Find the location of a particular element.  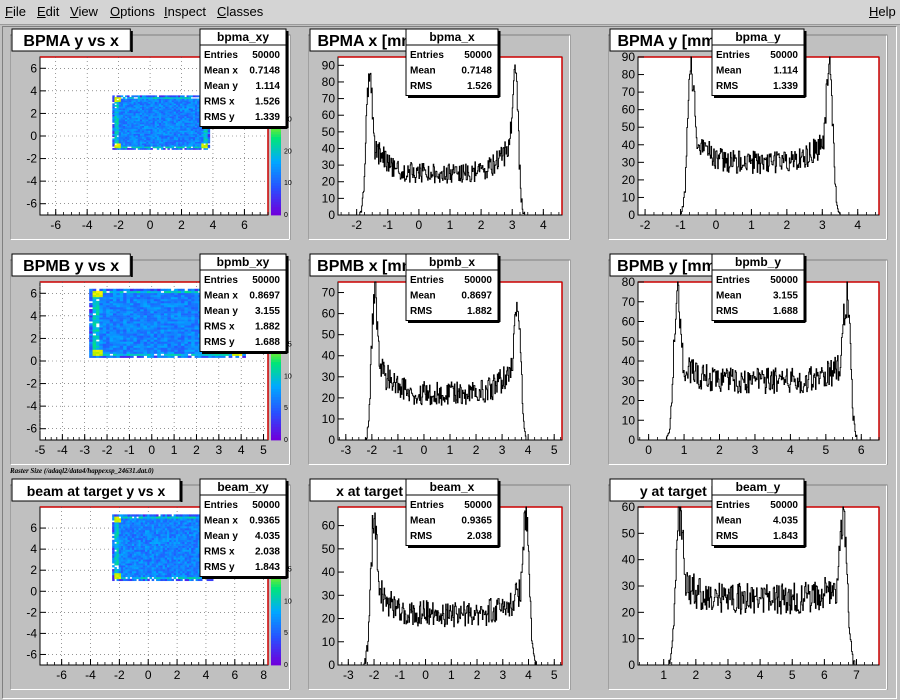

stats-label: Mean is located at coordinates (729, 296).